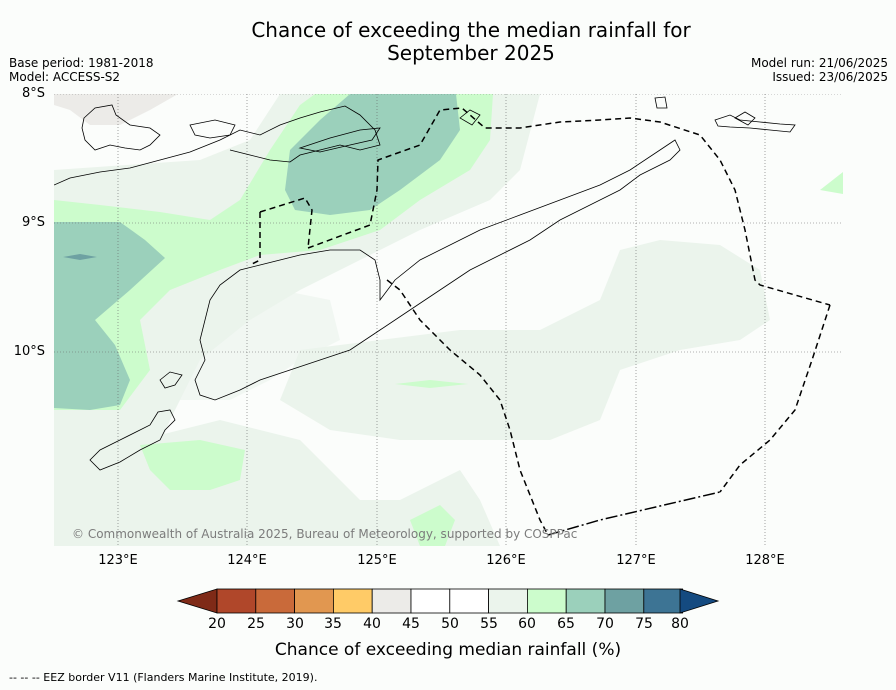 This screenshot has height=690, width=896. What do you see at coordinates (431, 384) in the screenshot?
I see `region-60-65-sliver` at bounding box center [431, 384].